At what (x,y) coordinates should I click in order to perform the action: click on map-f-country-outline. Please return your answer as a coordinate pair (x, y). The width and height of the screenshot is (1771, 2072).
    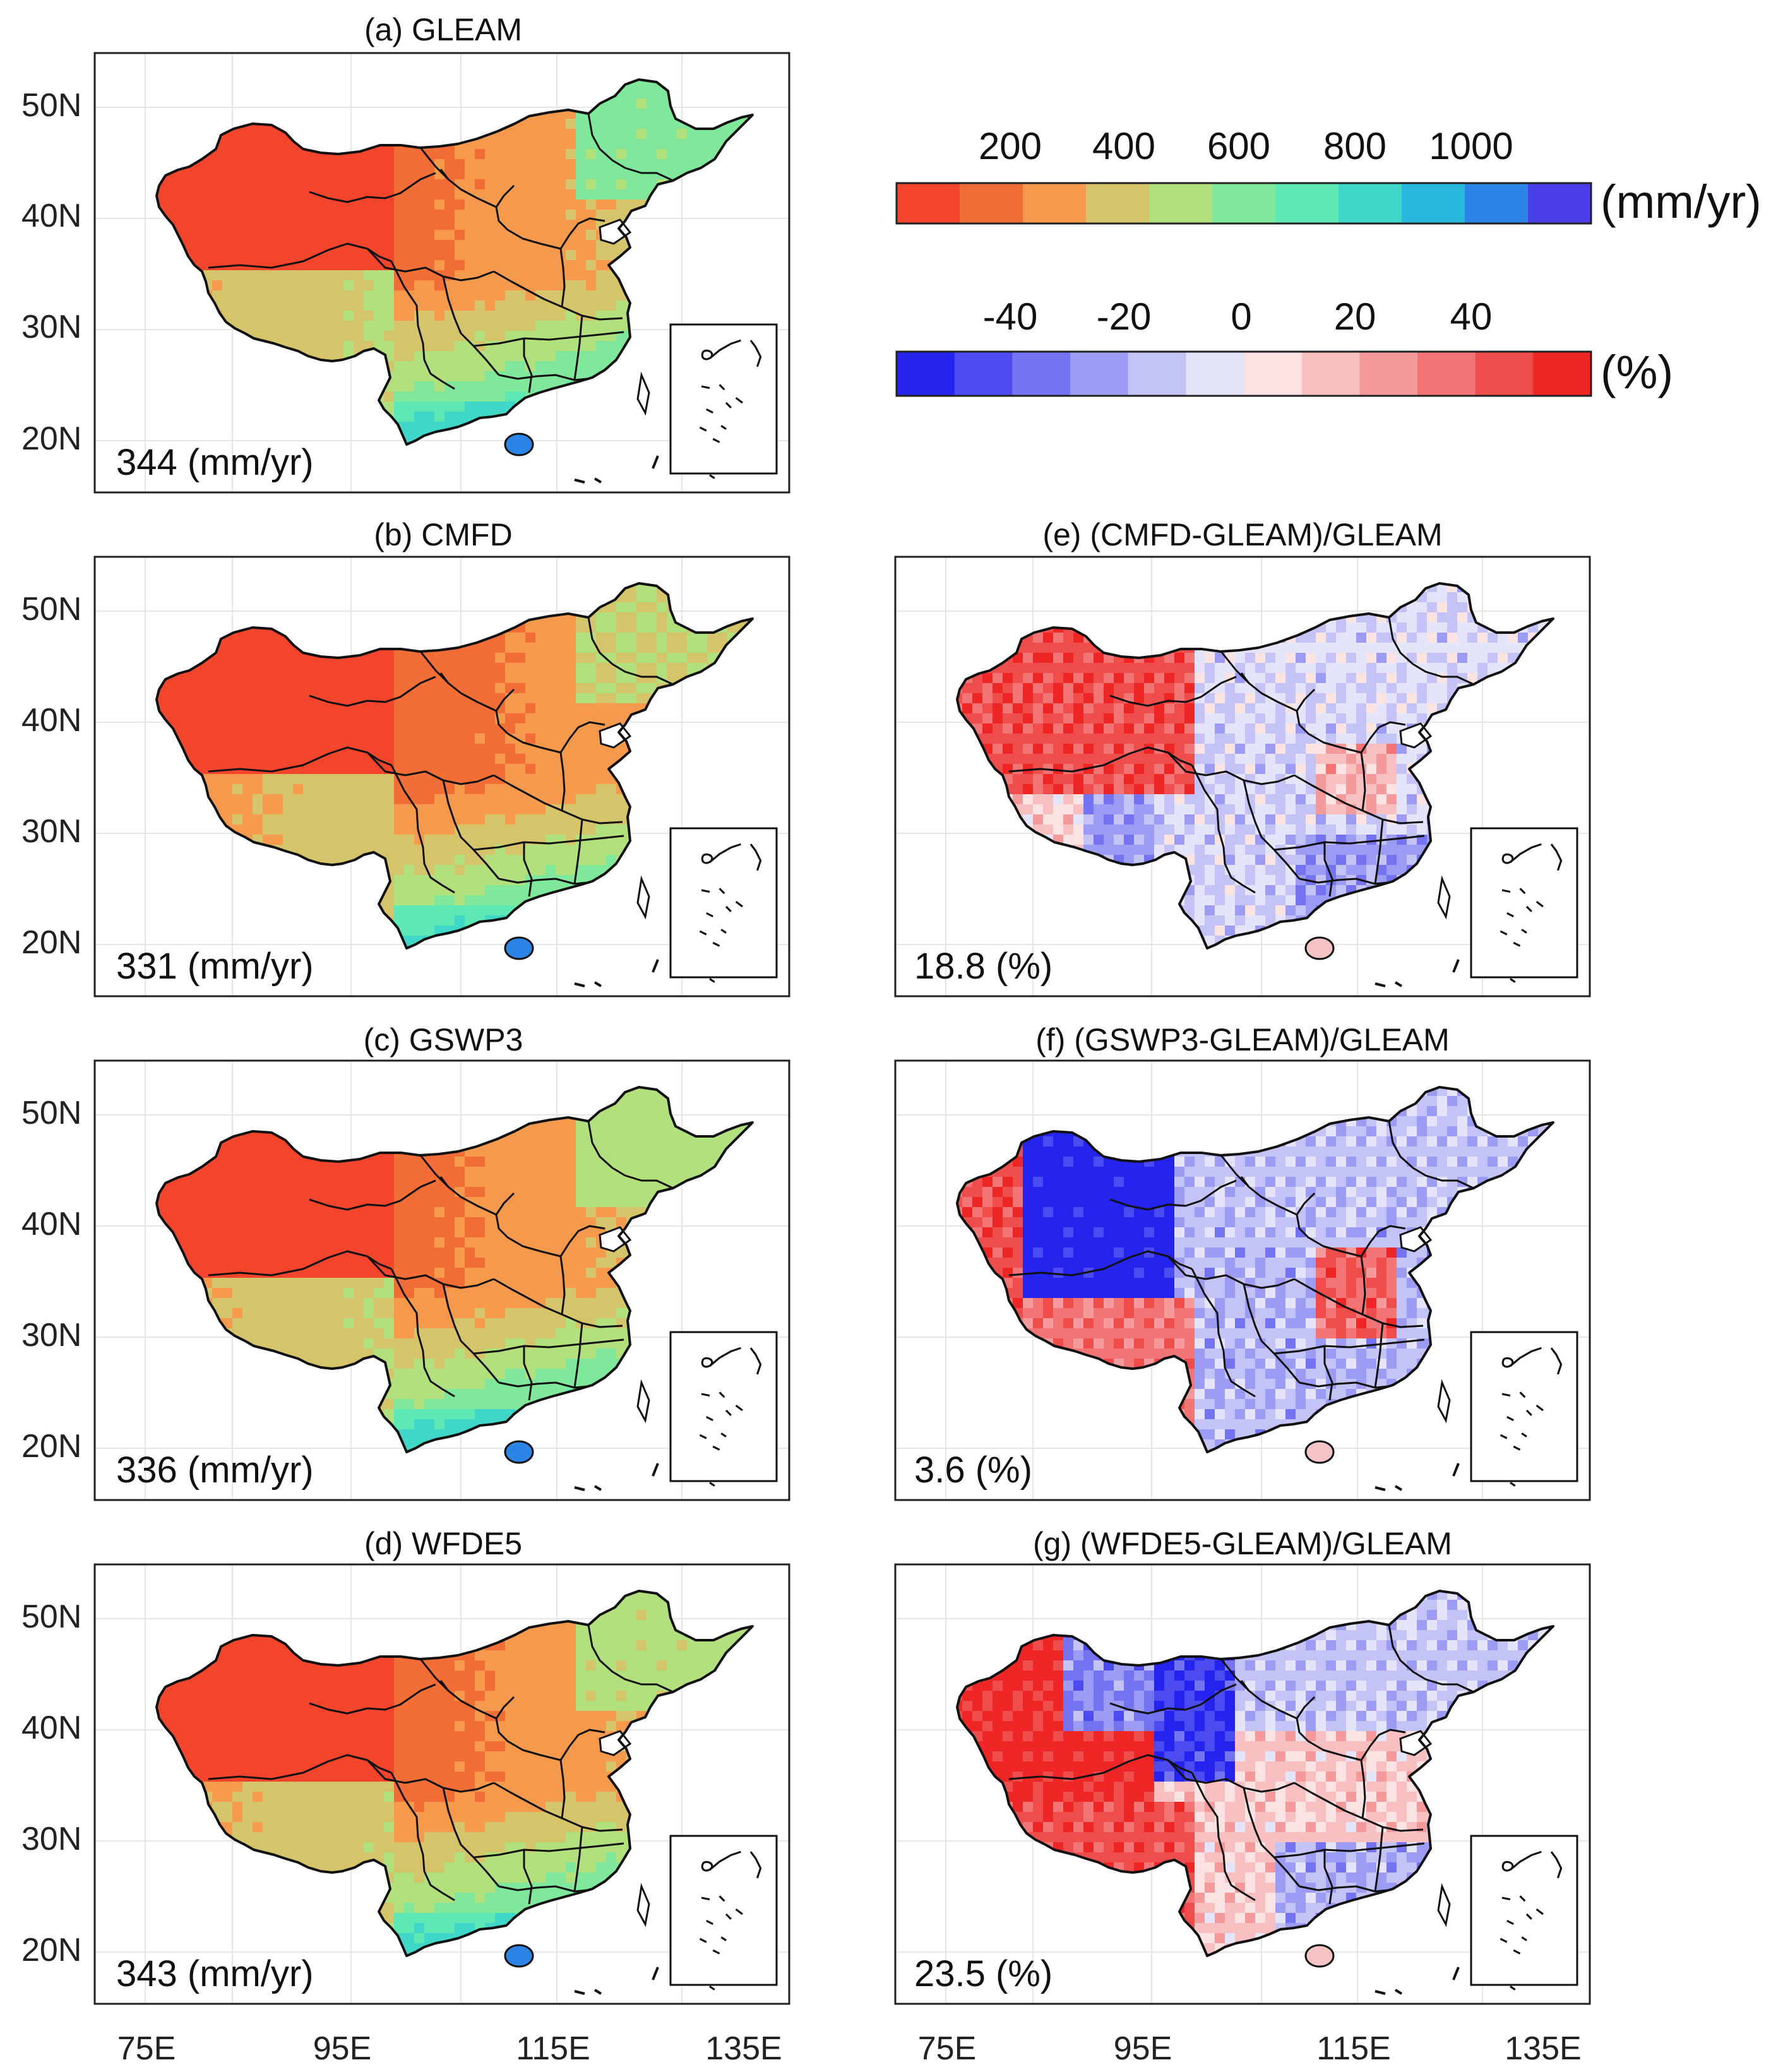
    Looking at the image, I should click on (1255, 1269).